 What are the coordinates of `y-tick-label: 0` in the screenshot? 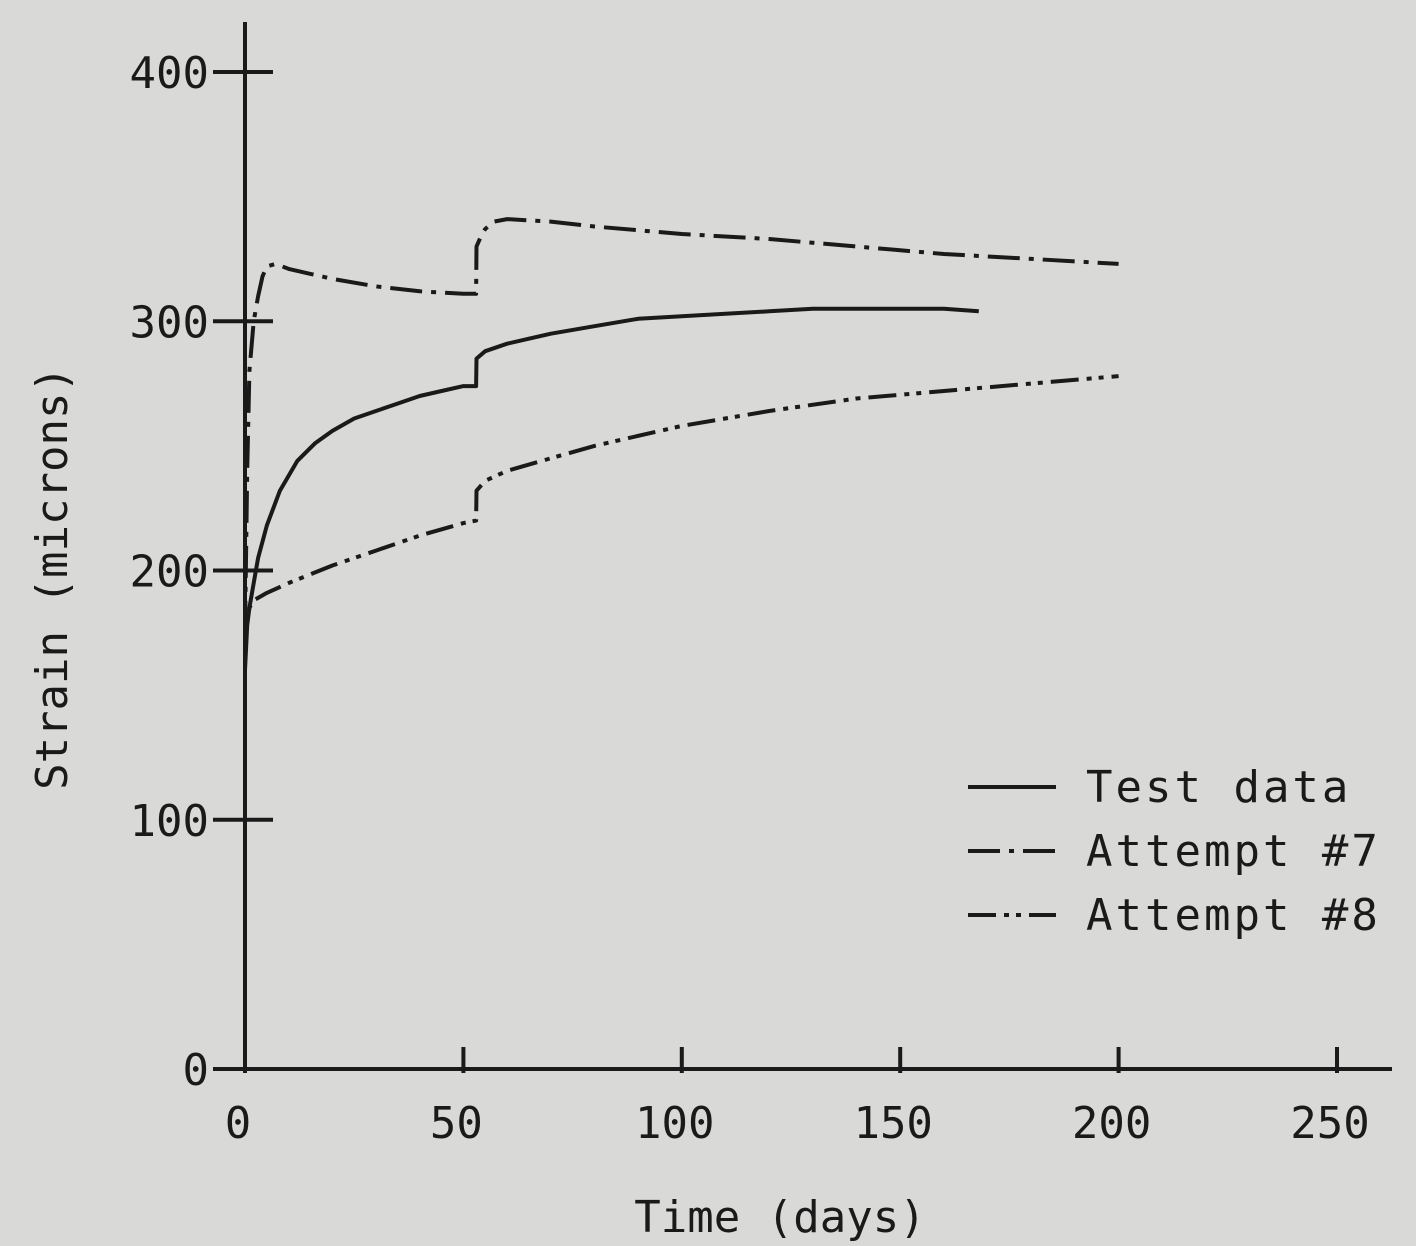 It's located at (196, 1070).